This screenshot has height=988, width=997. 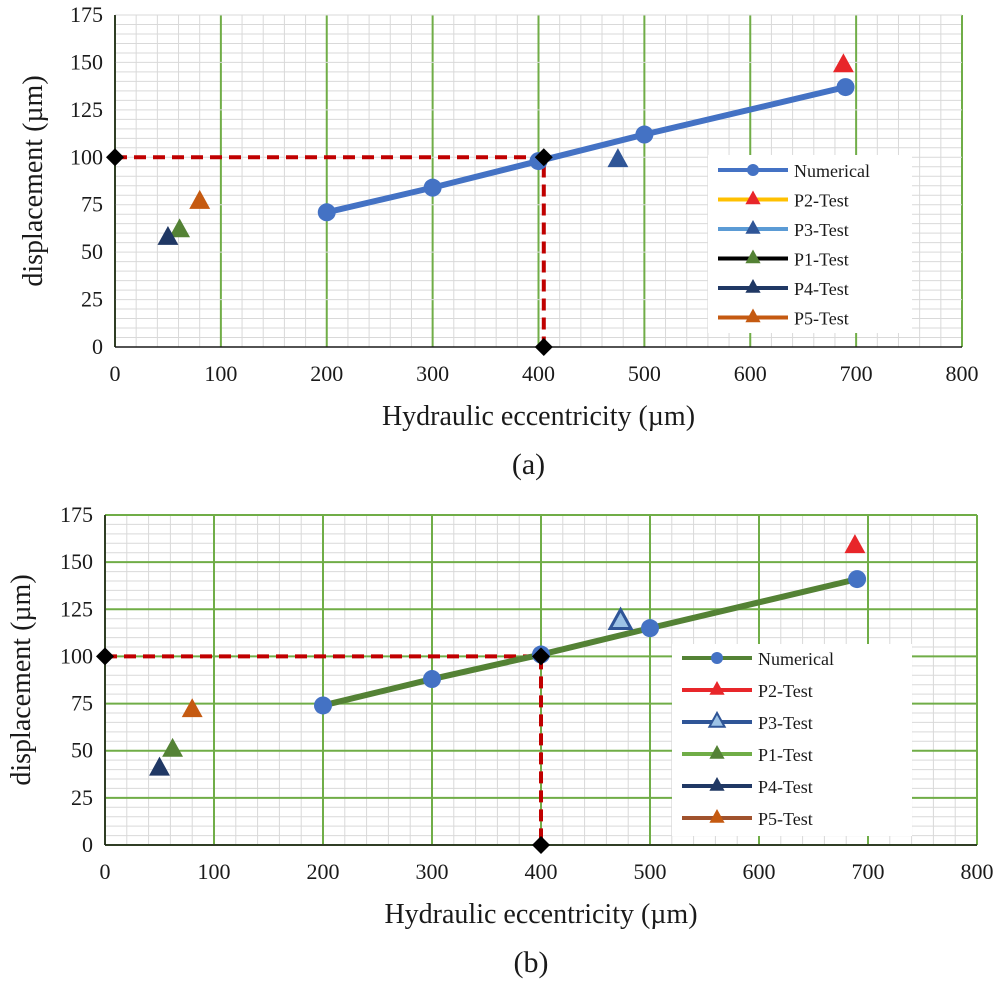 I want to click on panel-label: (b), so click(x=531, y=962).